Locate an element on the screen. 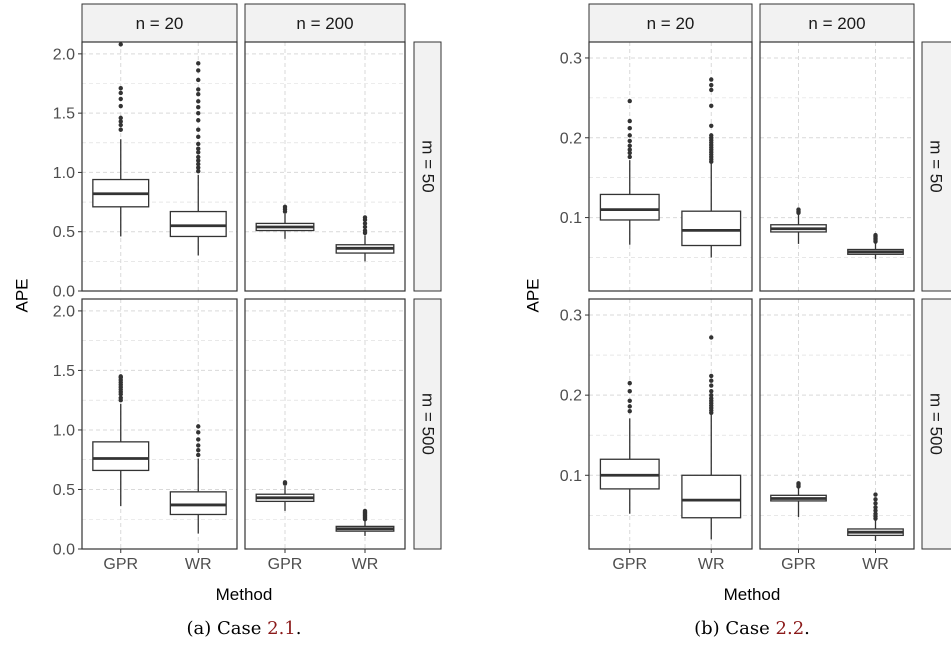 Image resolution: width=951 pixels, height=646 pixels. panel: GPR WR 0.0 0.5 1.0 1.5 2.0 is located at coordinates (145, 435).